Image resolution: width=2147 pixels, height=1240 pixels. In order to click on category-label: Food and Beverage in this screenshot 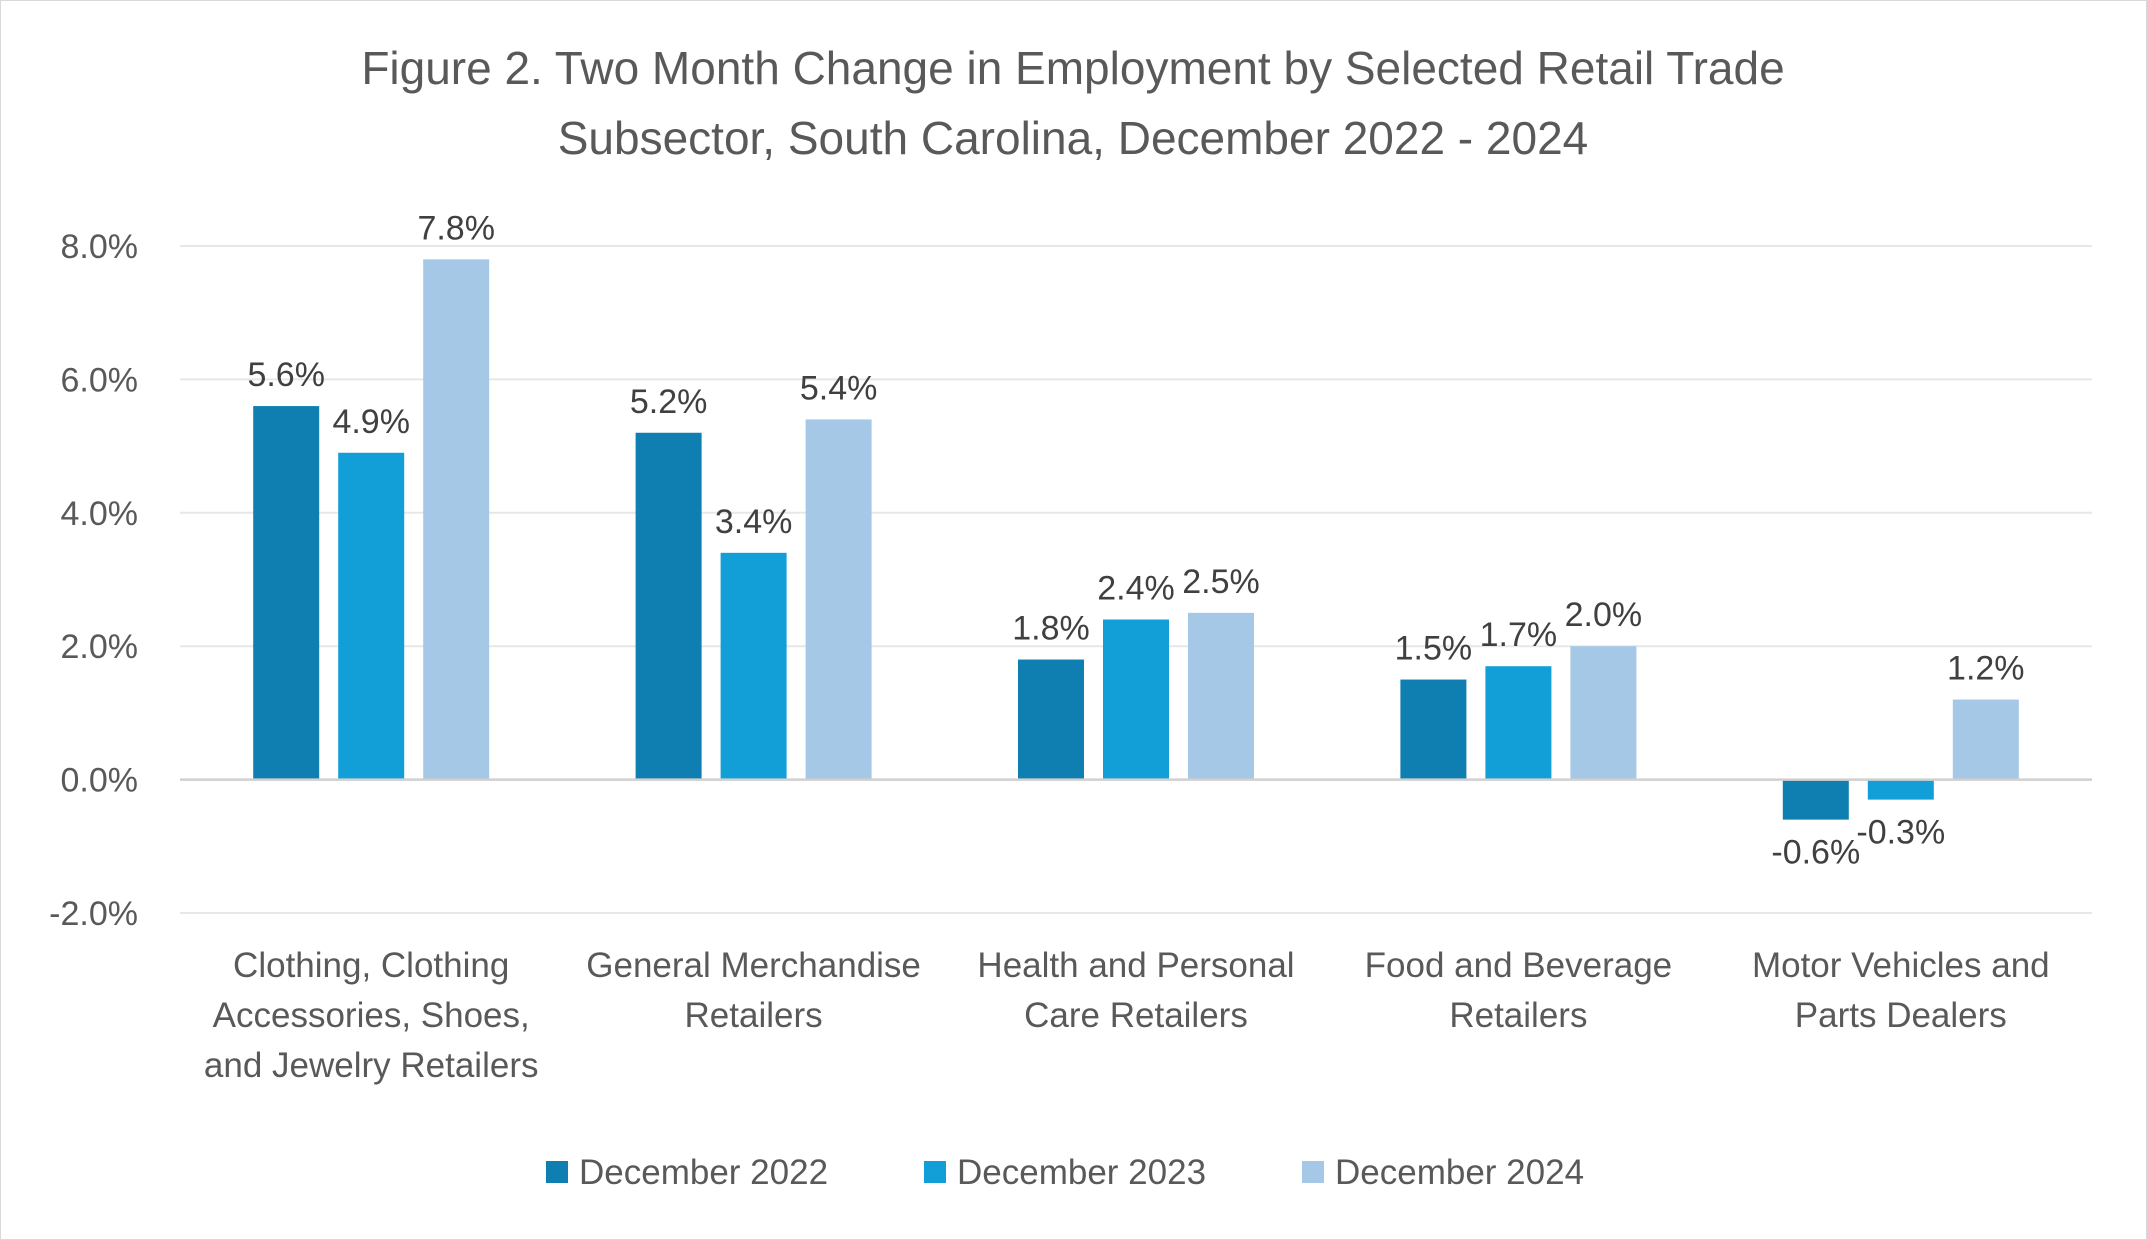, I will do `click(1518, 965)`.